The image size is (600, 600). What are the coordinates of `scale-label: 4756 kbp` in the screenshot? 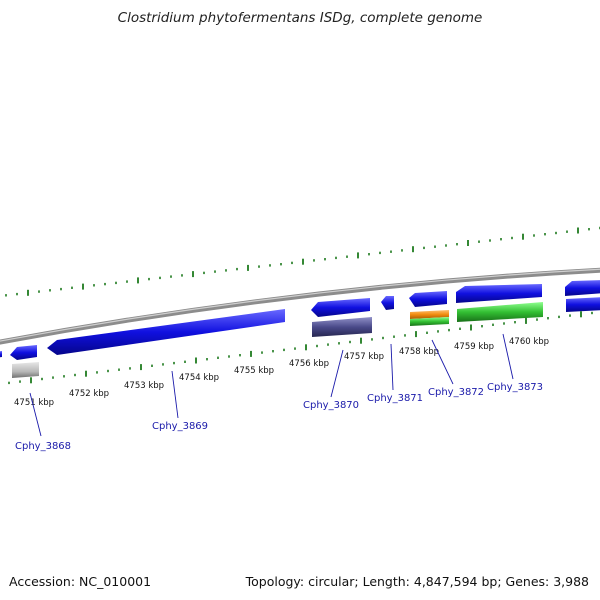 It's located at (309, 364).